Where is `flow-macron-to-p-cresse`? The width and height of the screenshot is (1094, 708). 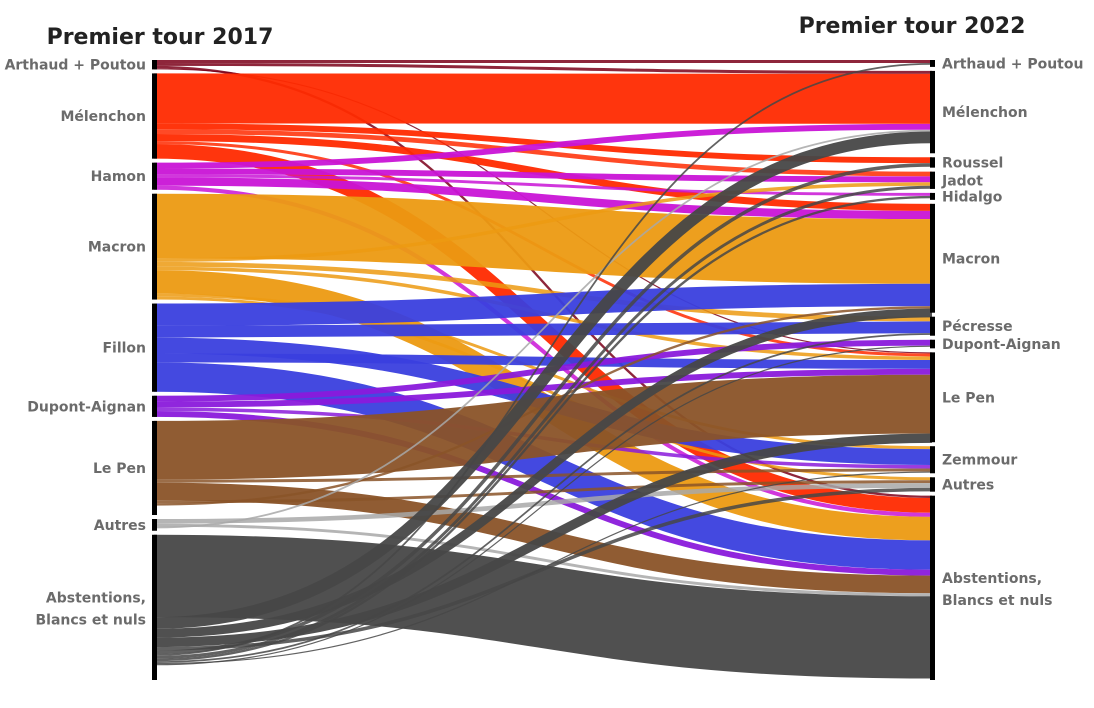
flow-macron-to-p-cresse is located at coordinates (543, 291).